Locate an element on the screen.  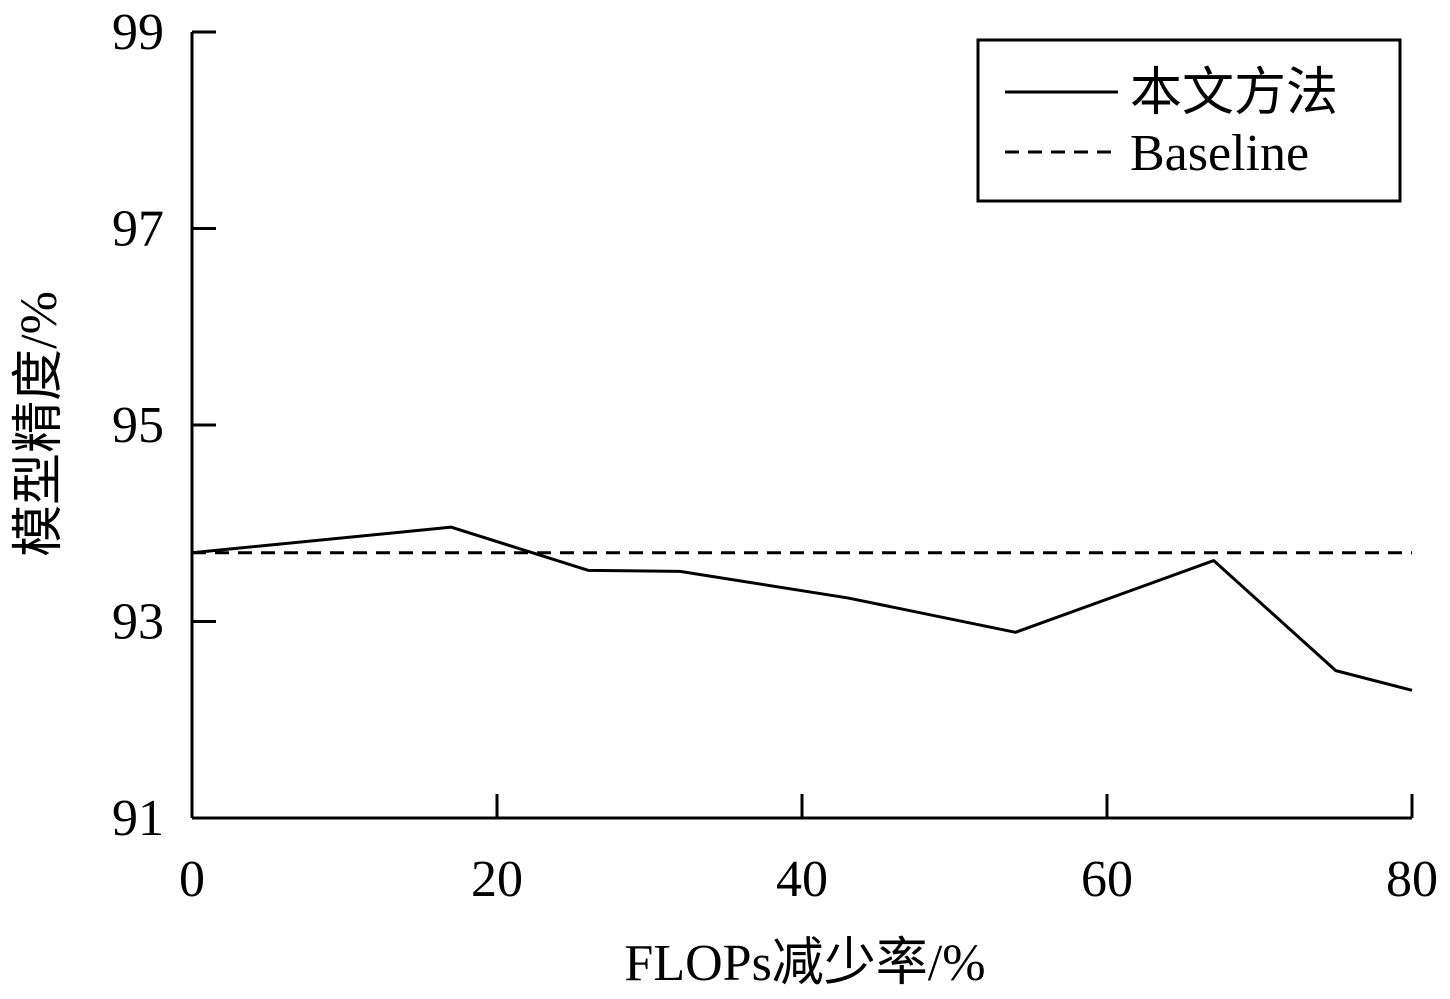
x-tick-label: 60 is located at coordinates (1107, 879).